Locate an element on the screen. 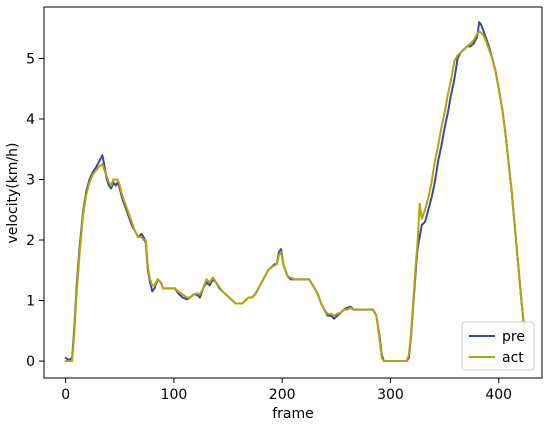 Image resolution: width=550 pixels, height=424 pixels. x-tick-label-200: 200 is located at coordinates (282, 395).